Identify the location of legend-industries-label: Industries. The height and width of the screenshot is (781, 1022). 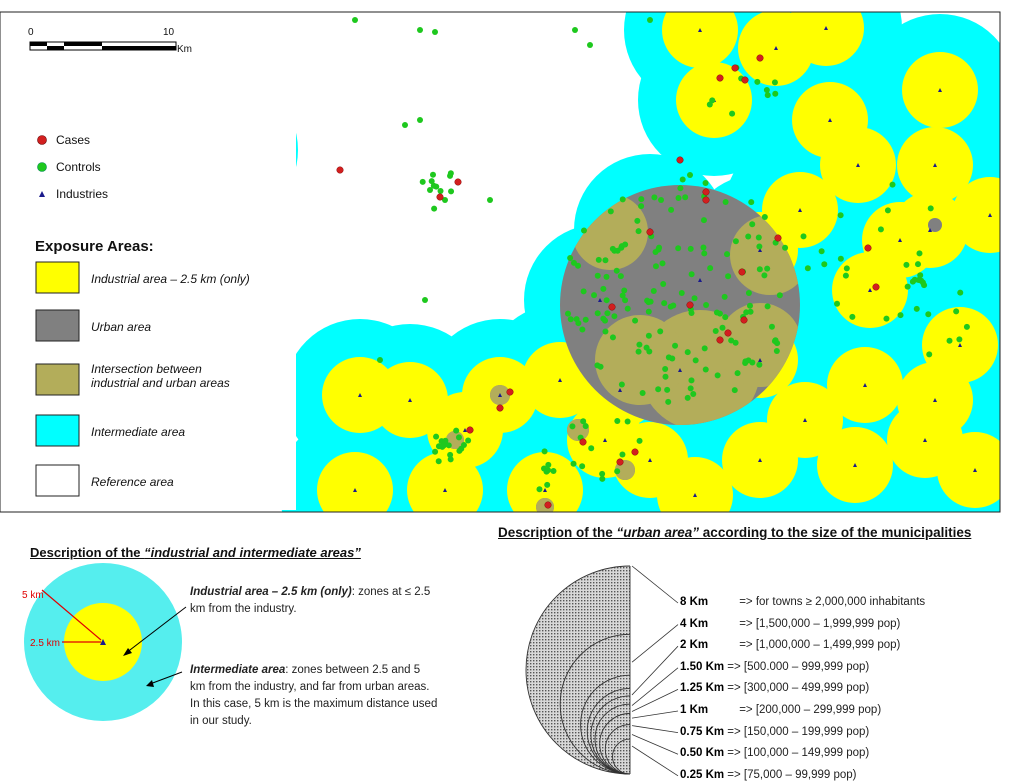
(82, 194).